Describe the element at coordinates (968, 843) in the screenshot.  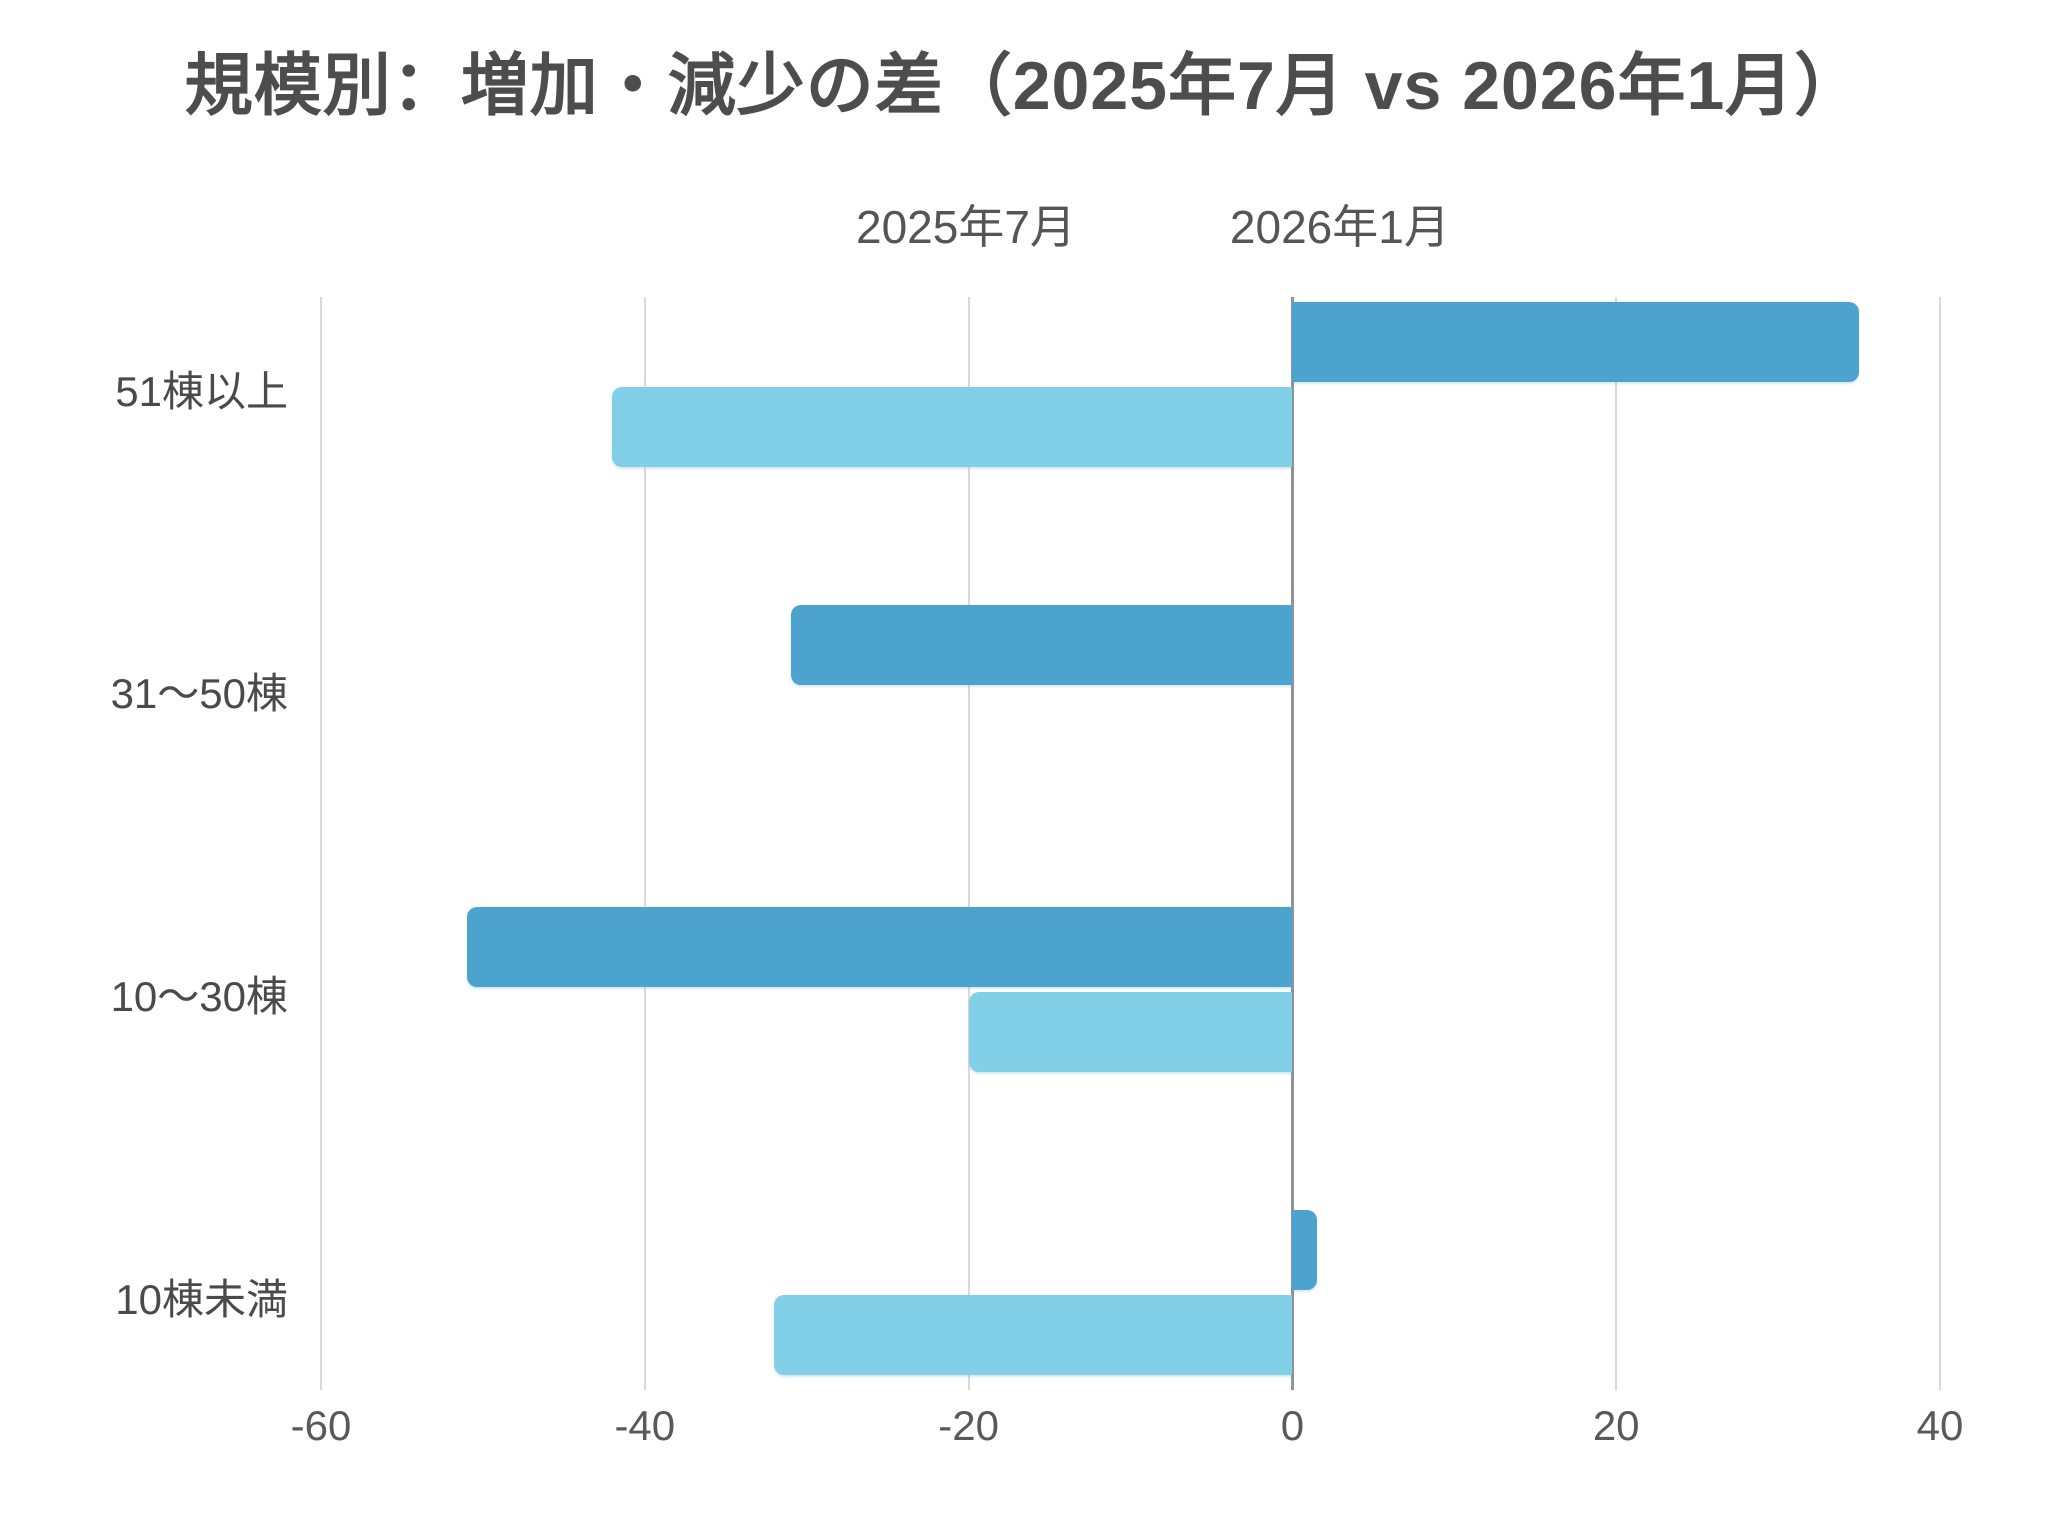
I see `gridline-x--20` at that location.